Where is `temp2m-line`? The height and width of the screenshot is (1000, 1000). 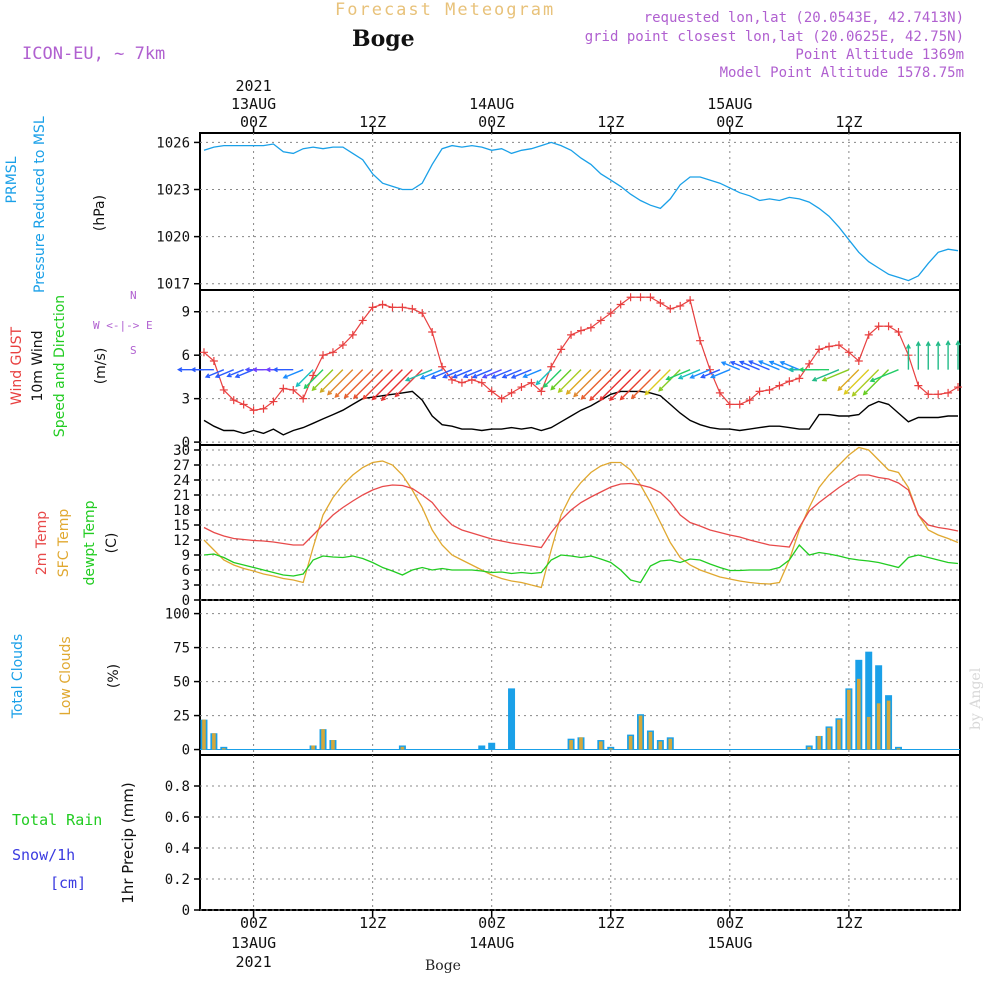
temp2m-line is located at coordinates (581, 511).